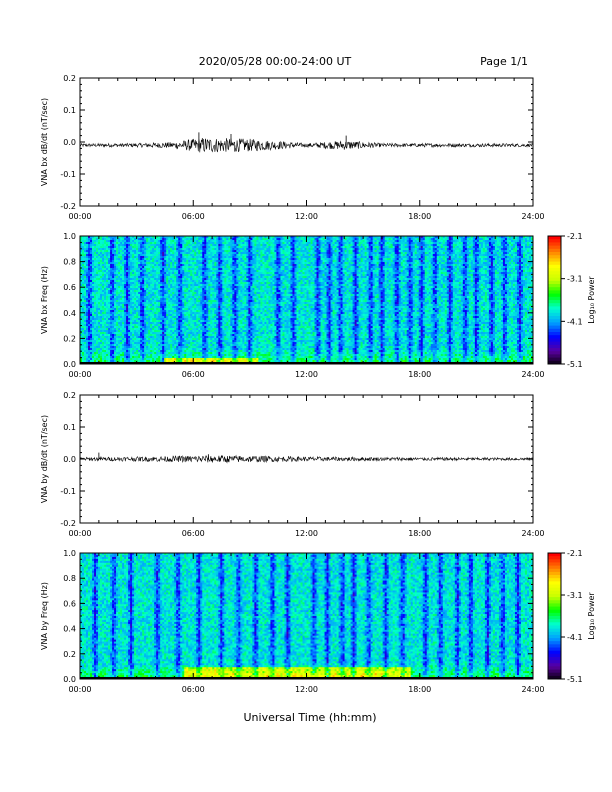 The image size is (612, 792). I want to click on colorbar-tick-label: -3.1, so click(575, 595).